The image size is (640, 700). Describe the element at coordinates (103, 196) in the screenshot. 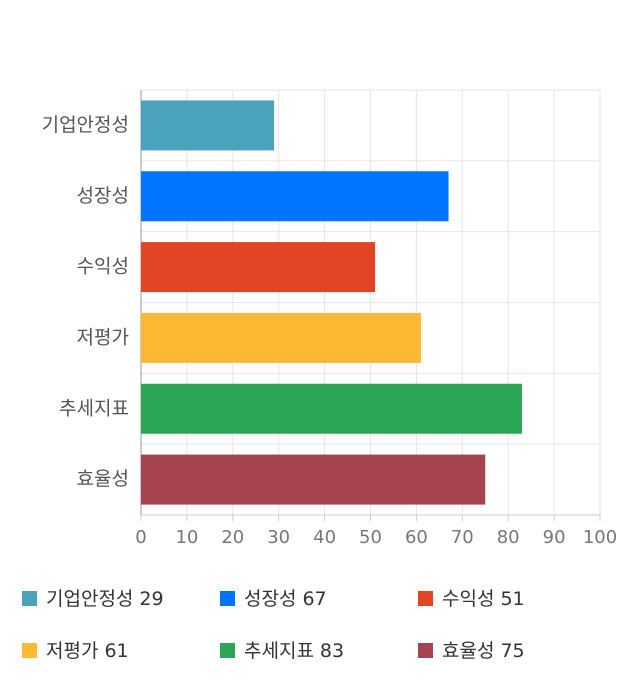

I see `y-tick-label: 성장성` at that location.